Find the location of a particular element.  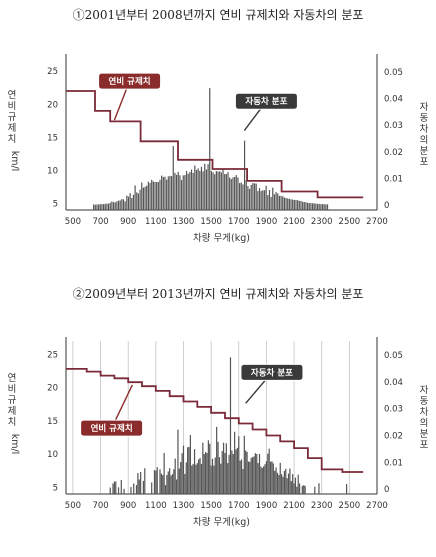

y-right-tick-label: 0.03 is located at coordinates (393, 126).